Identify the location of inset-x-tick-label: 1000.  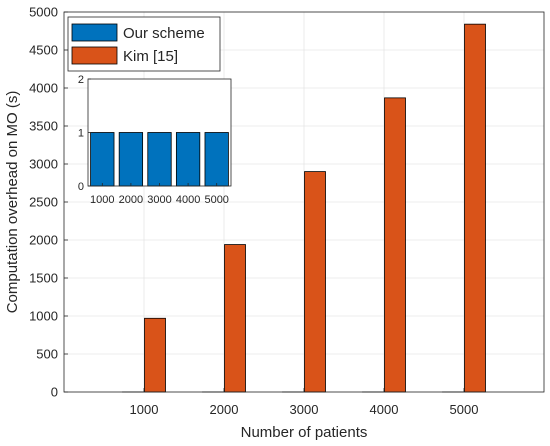
(102, 200).